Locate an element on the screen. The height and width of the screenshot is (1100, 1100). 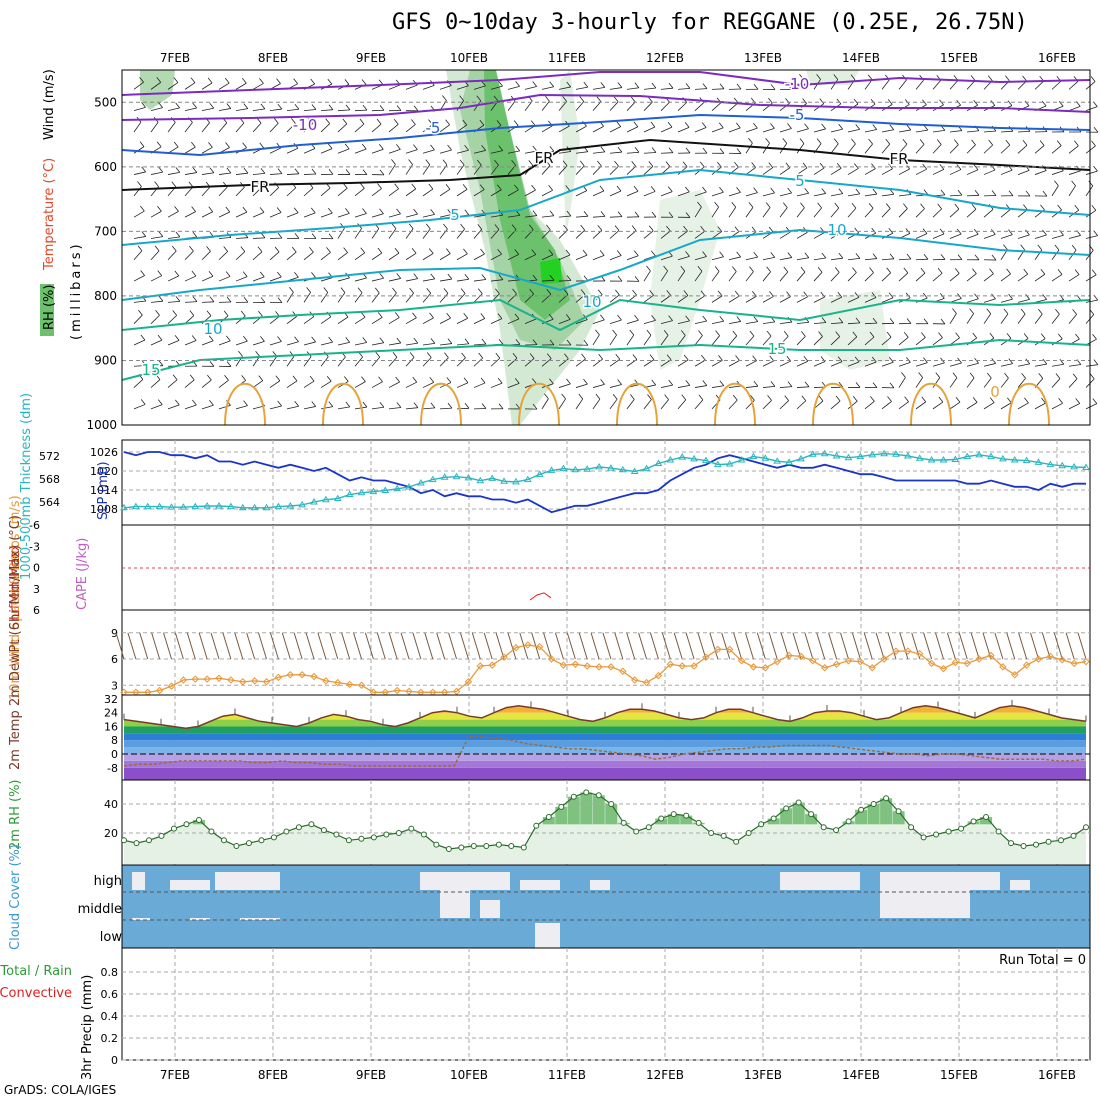
cloud-gap is located at coordinates (465, 881).